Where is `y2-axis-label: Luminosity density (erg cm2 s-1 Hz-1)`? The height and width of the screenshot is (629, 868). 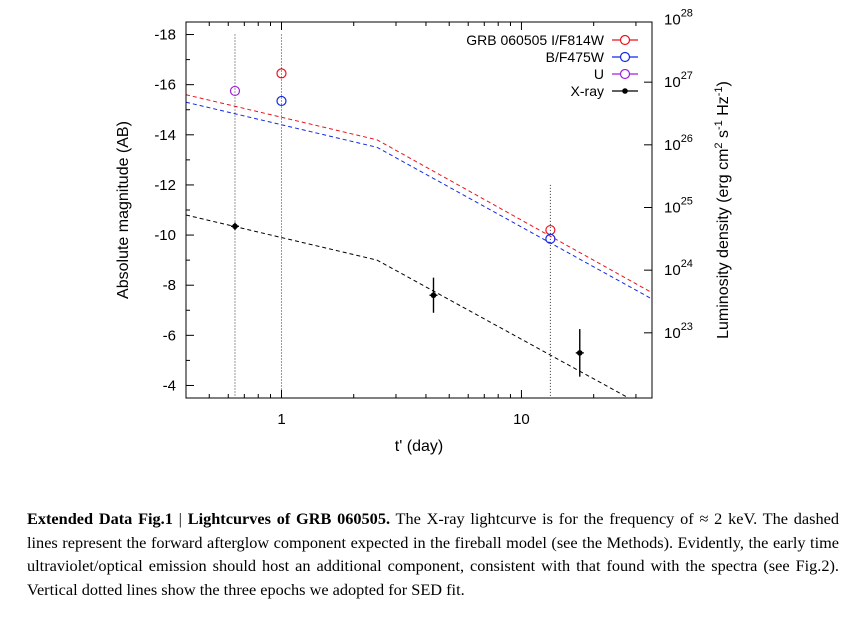 y2-axis-label: Luminosity density (erg cm2 s-1 Hz-1) is located at coordinates (722, 210).